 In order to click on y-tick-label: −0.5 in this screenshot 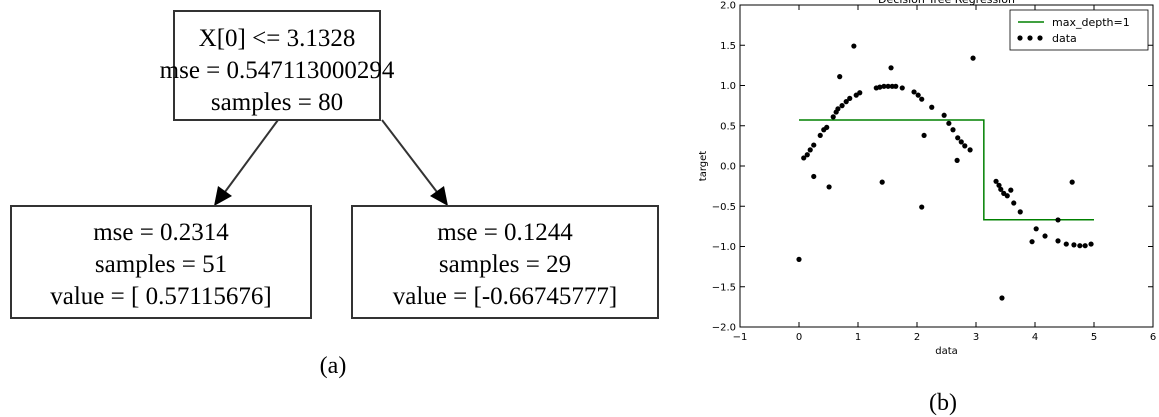, I will do `click(724, 207)`.